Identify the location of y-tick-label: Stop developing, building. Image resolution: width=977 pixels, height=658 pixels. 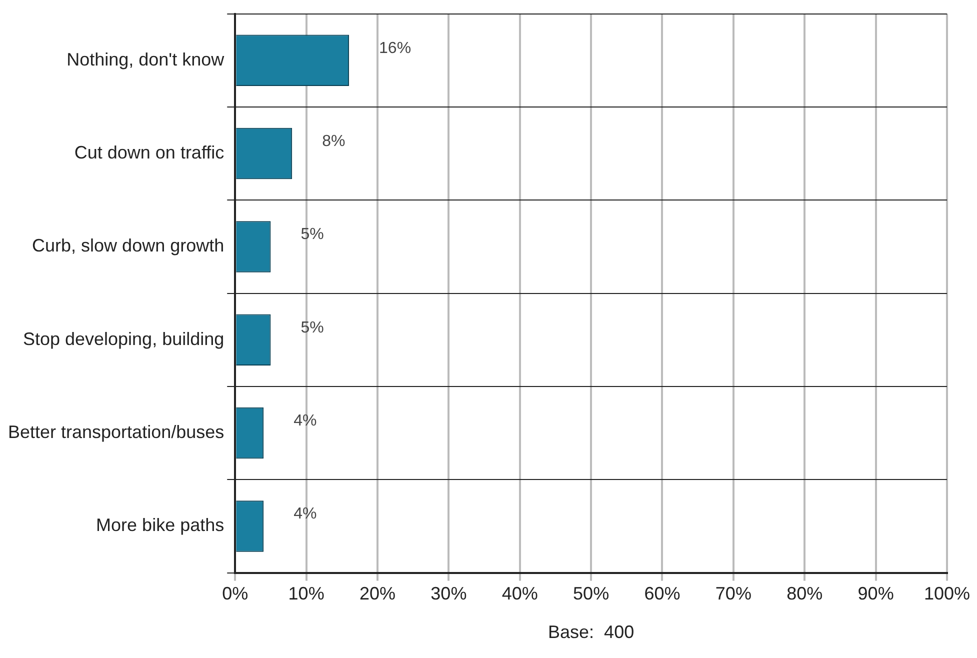
(123, 338).